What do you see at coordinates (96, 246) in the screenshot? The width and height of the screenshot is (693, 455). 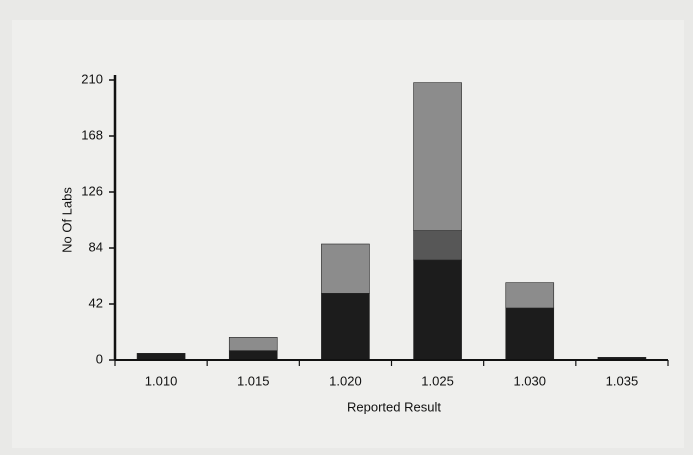 I see `y-tick-label: 84` at bounding box center [96, 246].